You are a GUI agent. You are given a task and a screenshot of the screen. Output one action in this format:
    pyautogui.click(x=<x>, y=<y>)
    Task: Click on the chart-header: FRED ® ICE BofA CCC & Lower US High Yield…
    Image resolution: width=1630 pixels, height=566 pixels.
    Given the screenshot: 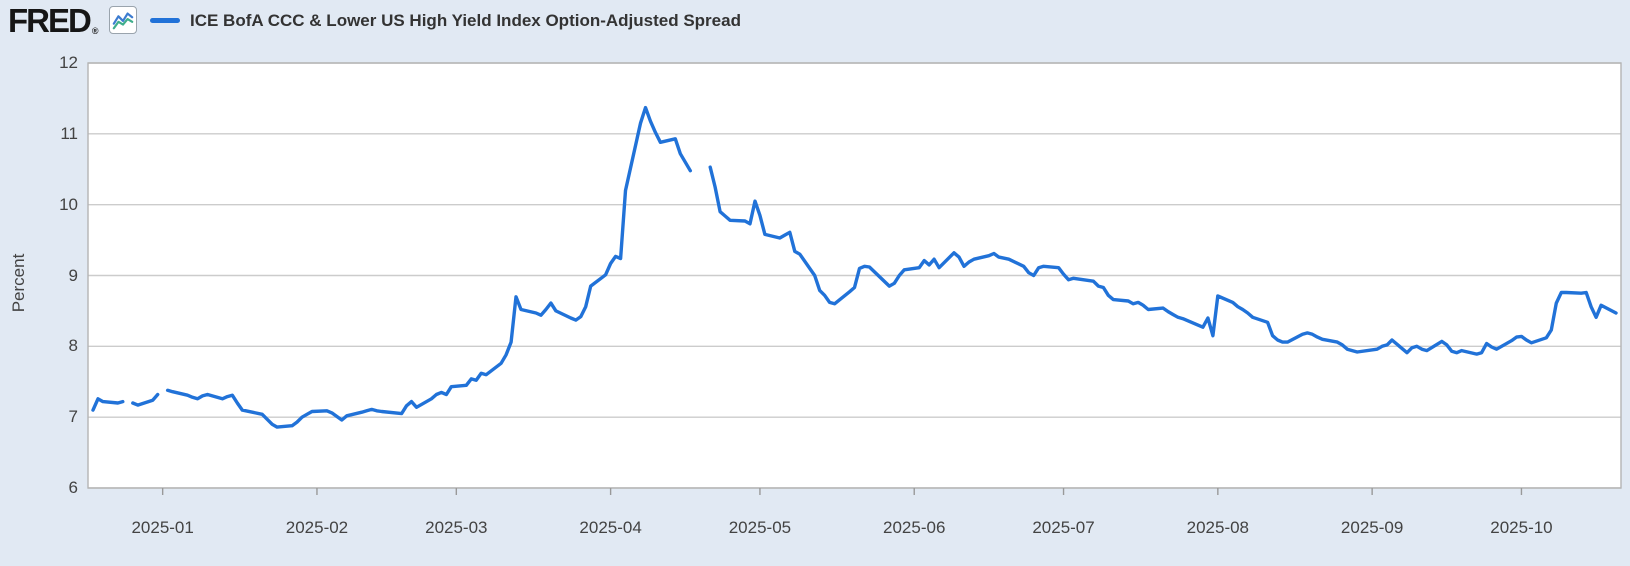 What is the action you would take?
    pyautogui.click(x=815, y=22)
    